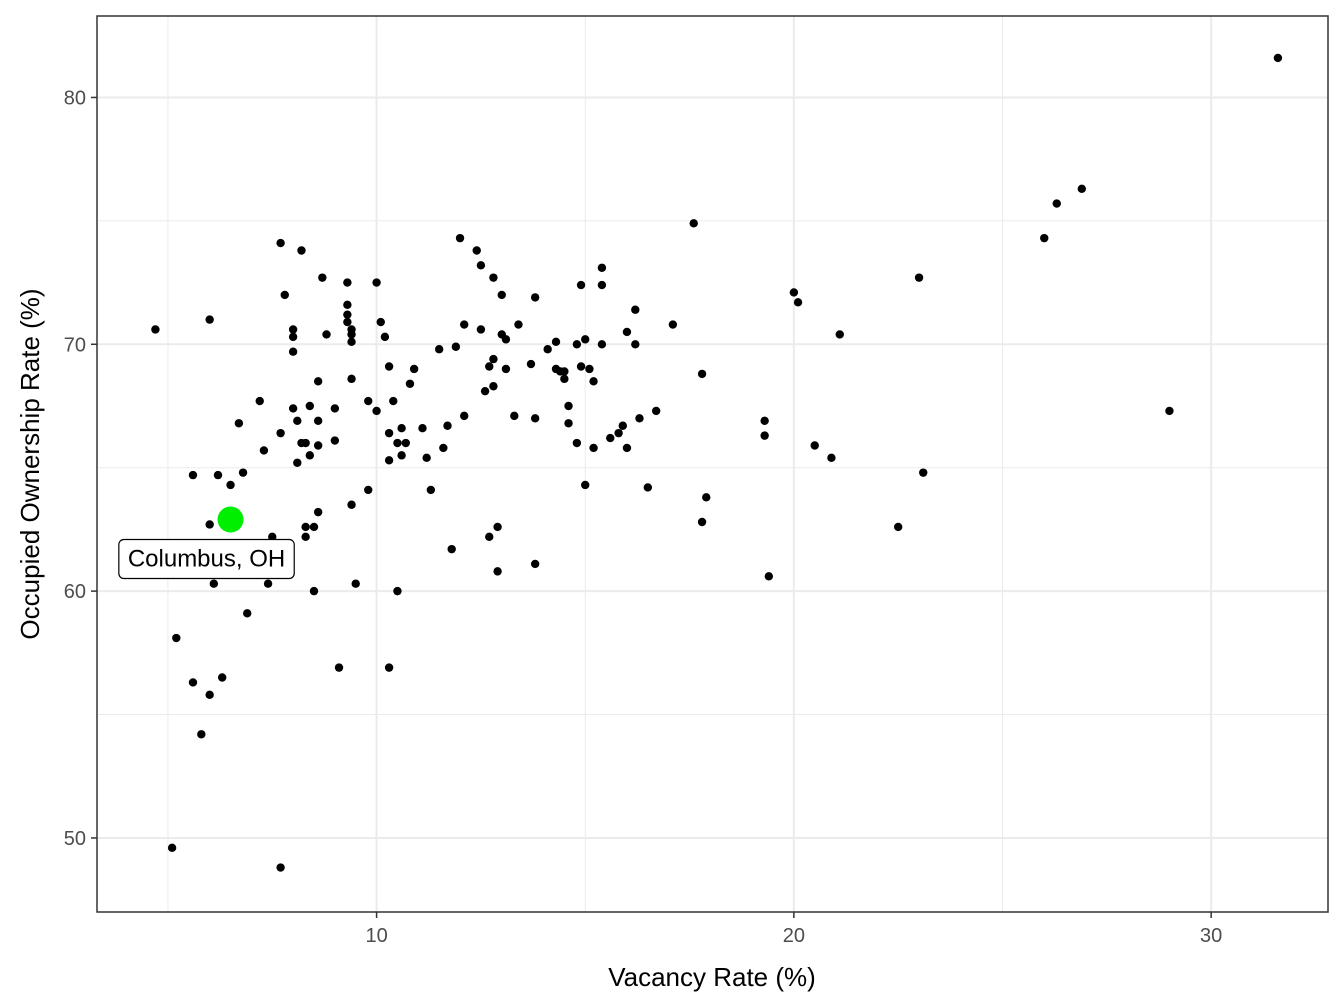 The height and width of the screenshot is (1008, 1344). Describe the element at coordinates (376, 936) in the screenshot. I see `x-tick-label: 10` at that location.